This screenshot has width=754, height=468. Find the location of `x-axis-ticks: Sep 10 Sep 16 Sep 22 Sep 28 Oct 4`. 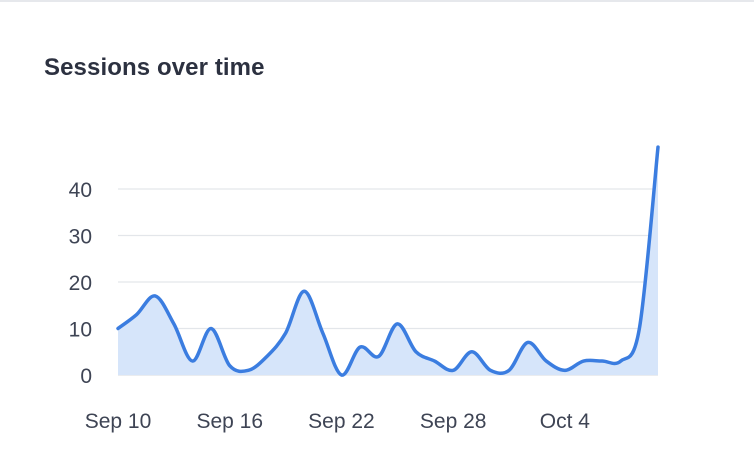

x-axis-ticks: Sep 10 Sep 16 Sep 22 Sep 28 Oct 4 is located at coordinates (338, 421).